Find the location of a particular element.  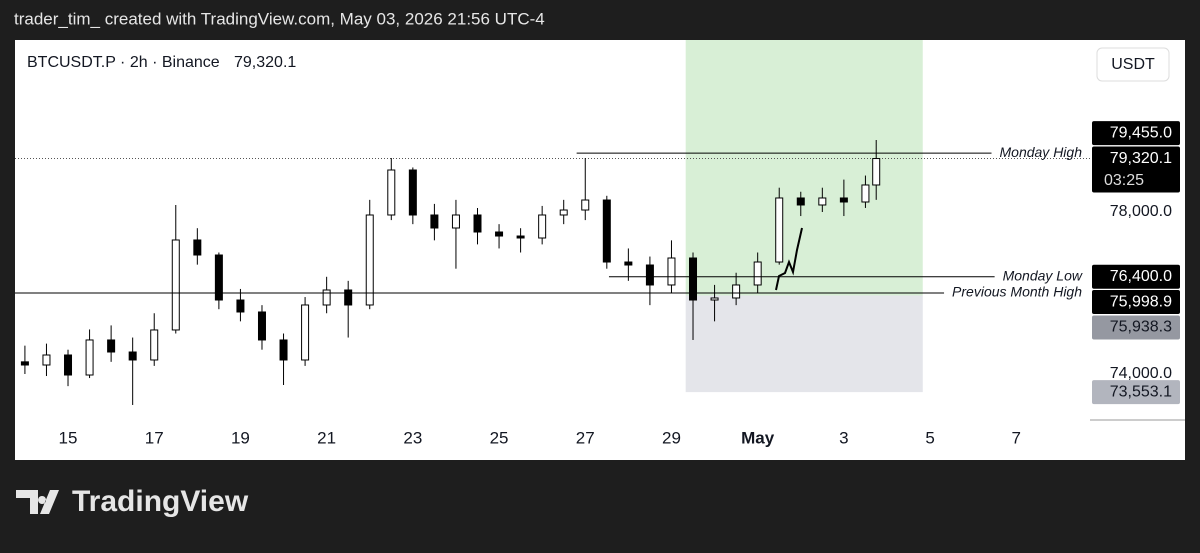

countdown: 03:25 is located at coordinates (1124, 180).